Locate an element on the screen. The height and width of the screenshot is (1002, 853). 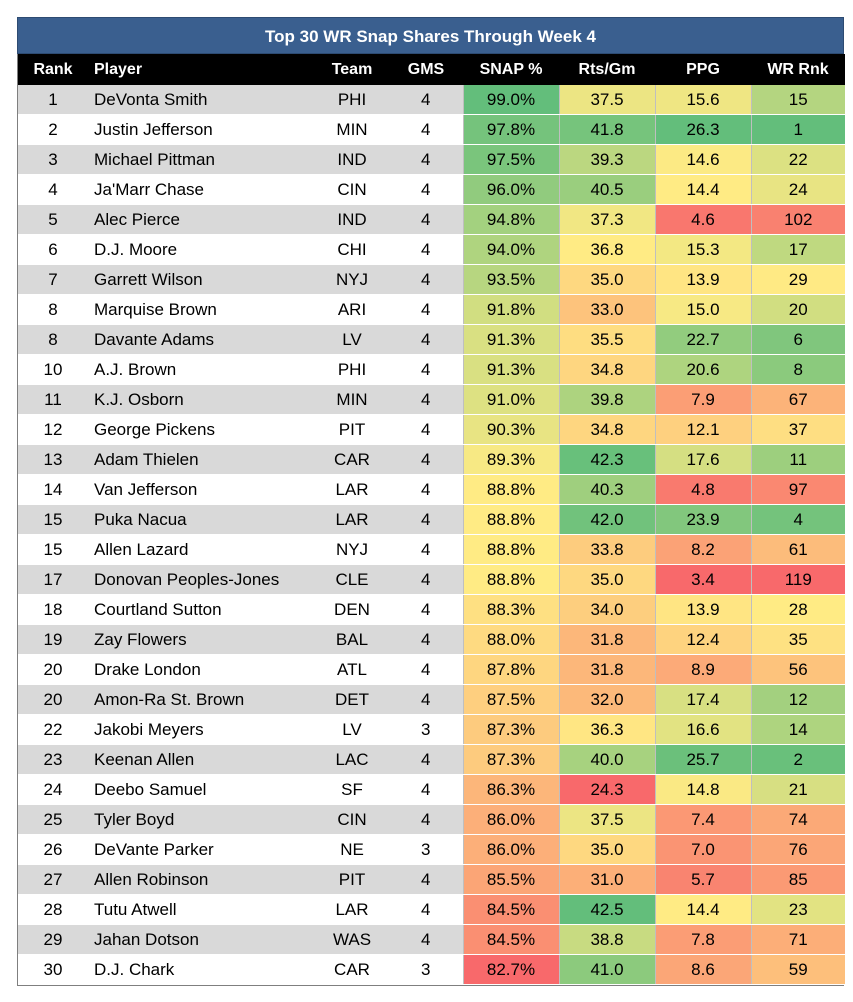
player-cell: Deebo Samuel is located at coordinates (201, 789).